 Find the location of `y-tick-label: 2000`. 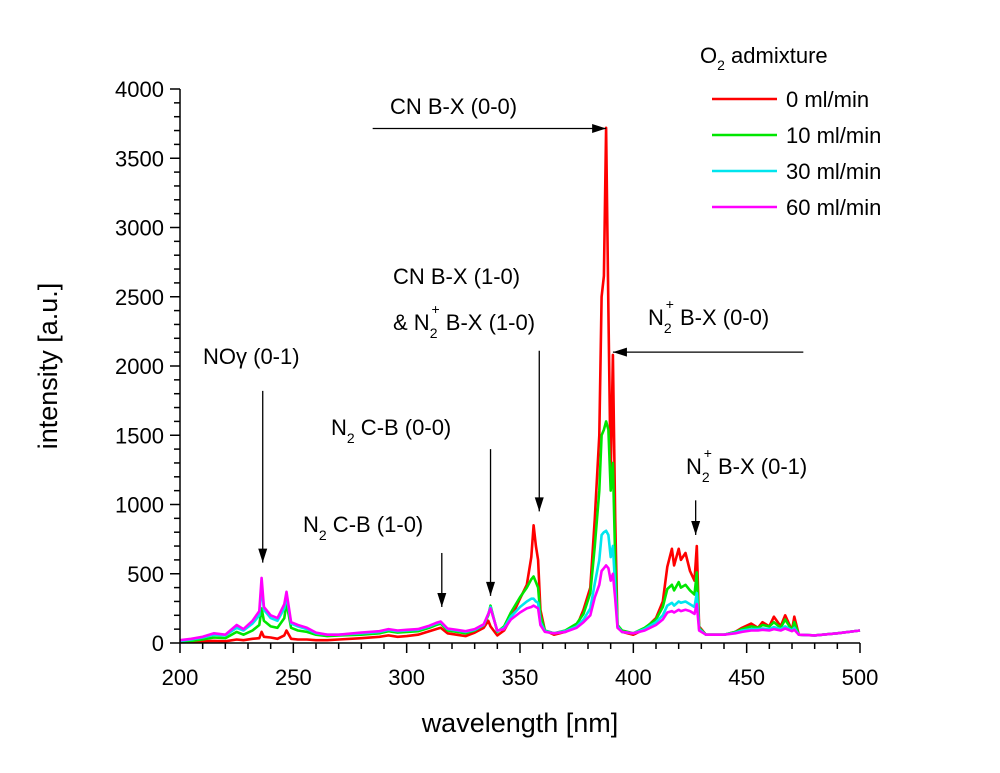

y-tick-label: 2000 is located at coordinates (139, 366).